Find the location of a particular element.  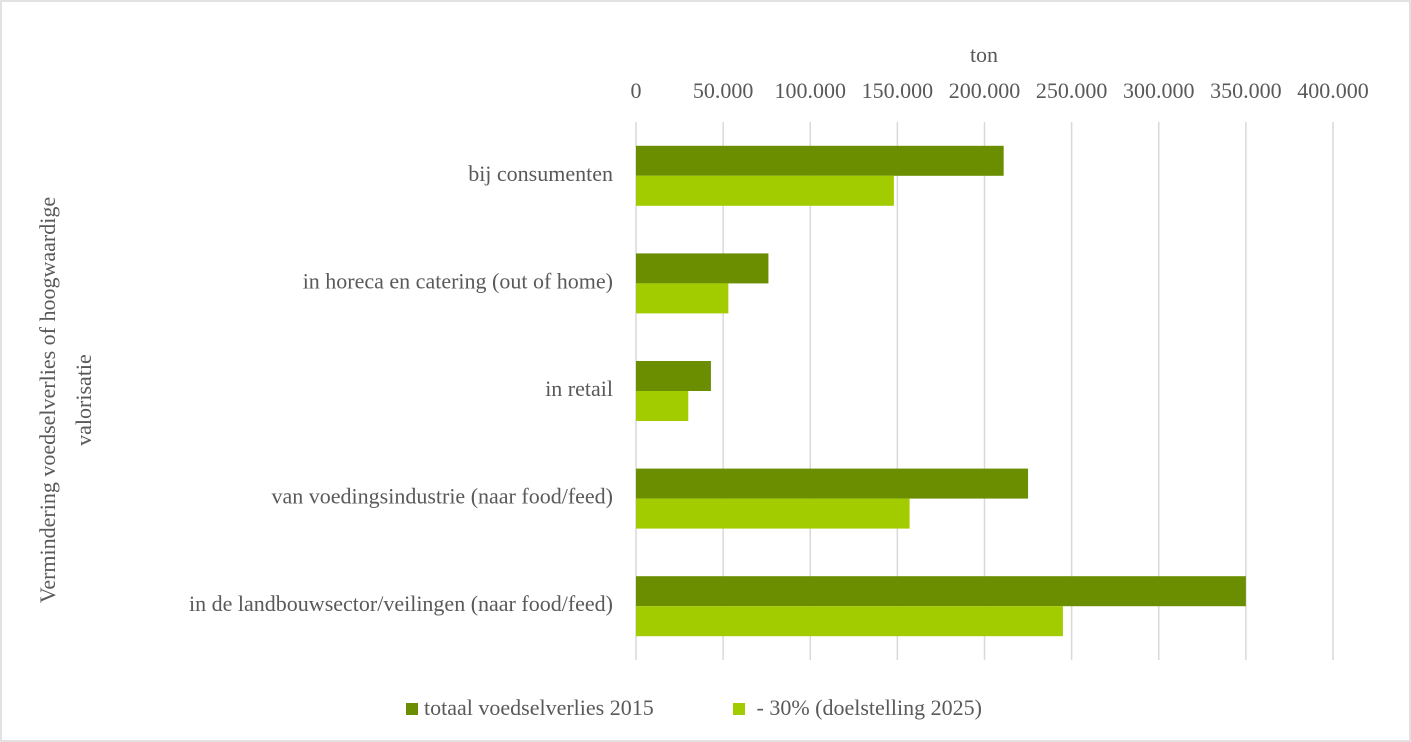

x-tick-label: 50.000 is located at coordinates (723, 90).